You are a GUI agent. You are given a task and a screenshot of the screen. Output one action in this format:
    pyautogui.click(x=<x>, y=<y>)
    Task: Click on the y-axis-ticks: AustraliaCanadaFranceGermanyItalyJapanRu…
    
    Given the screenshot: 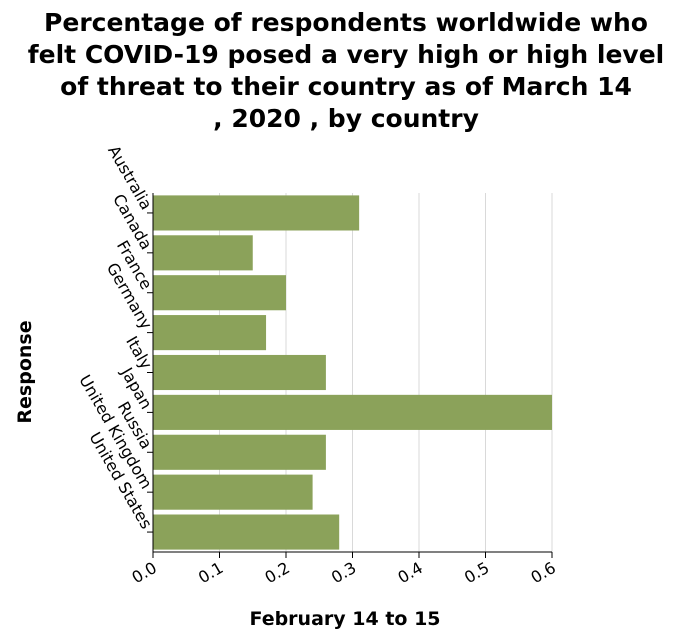 What is the action you would take?
    pyautogui.click(x=115, y=337)
    